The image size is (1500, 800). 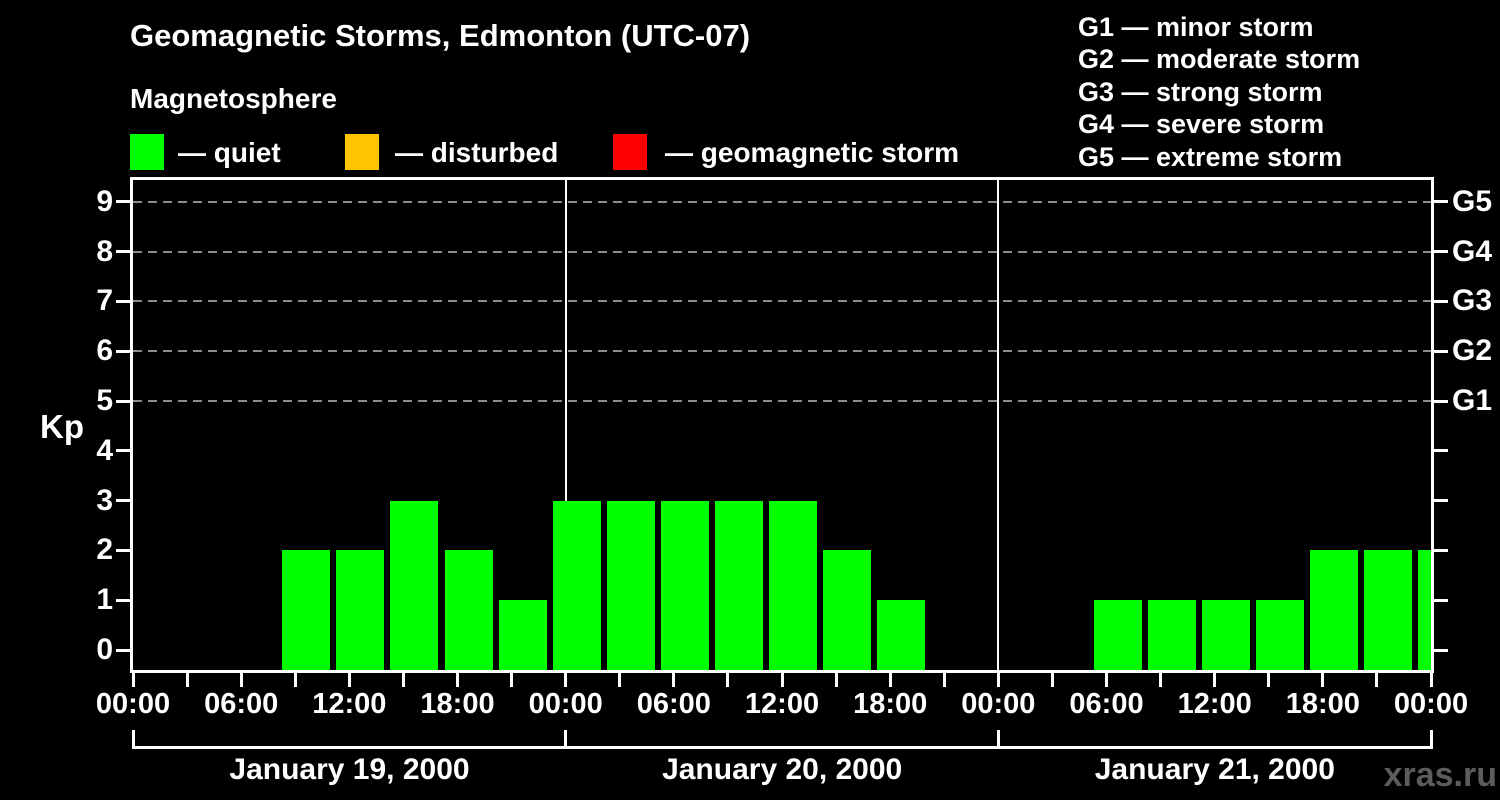 What do you see at coordinates (1424, 610) in the screenshot?
I see `kp-bar-partial` at bounding box center [1424, 610].